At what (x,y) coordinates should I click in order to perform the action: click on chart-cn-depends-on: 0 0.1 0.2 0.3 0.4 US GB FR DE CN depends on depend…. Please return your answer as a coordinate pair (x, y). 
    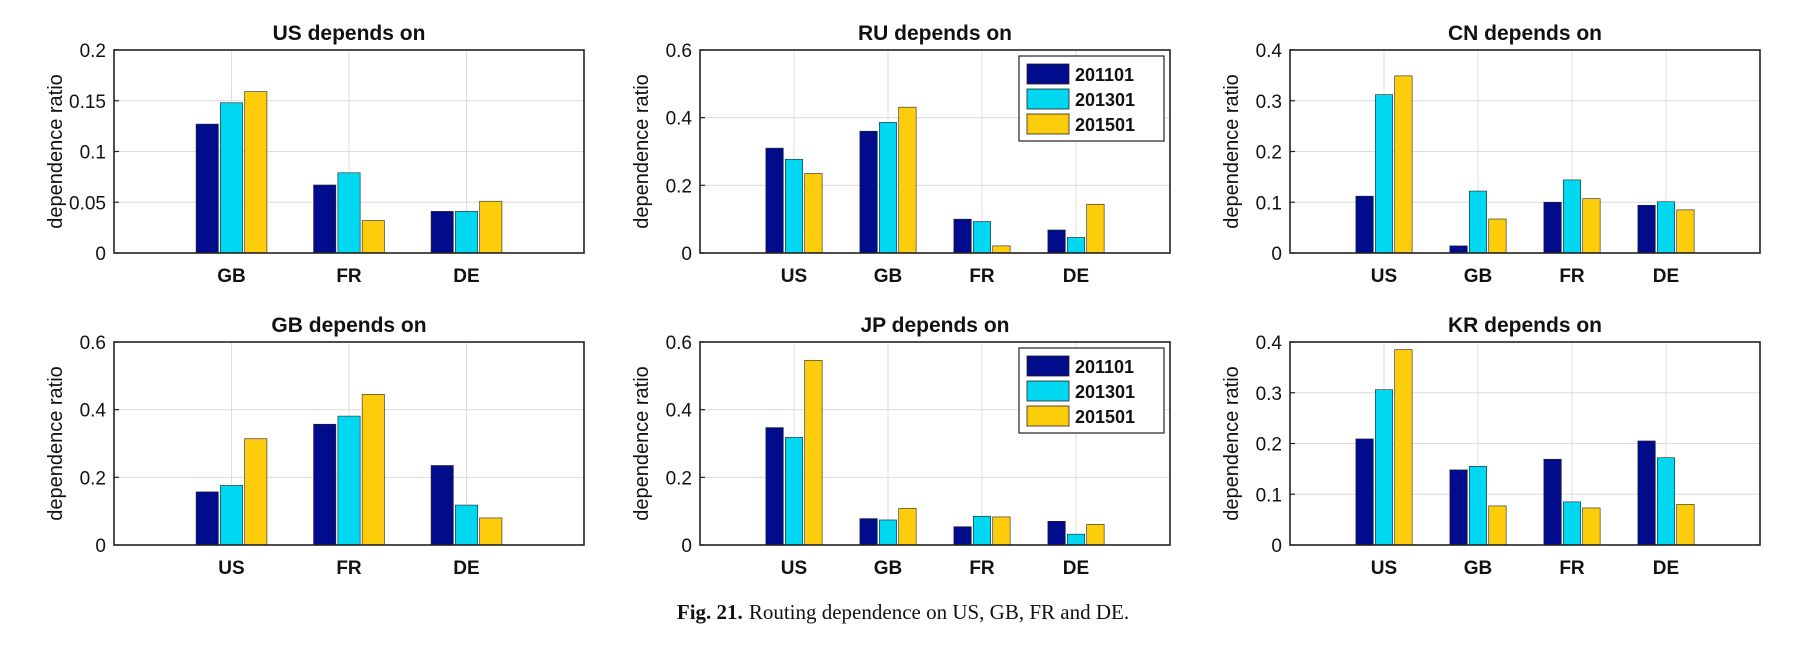
    Looking at the image, I should click on (1491, 154).